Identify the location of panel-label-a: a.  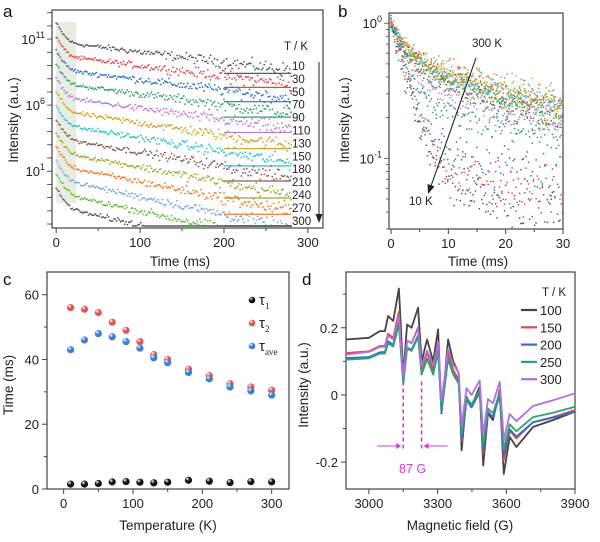
(8, 11).